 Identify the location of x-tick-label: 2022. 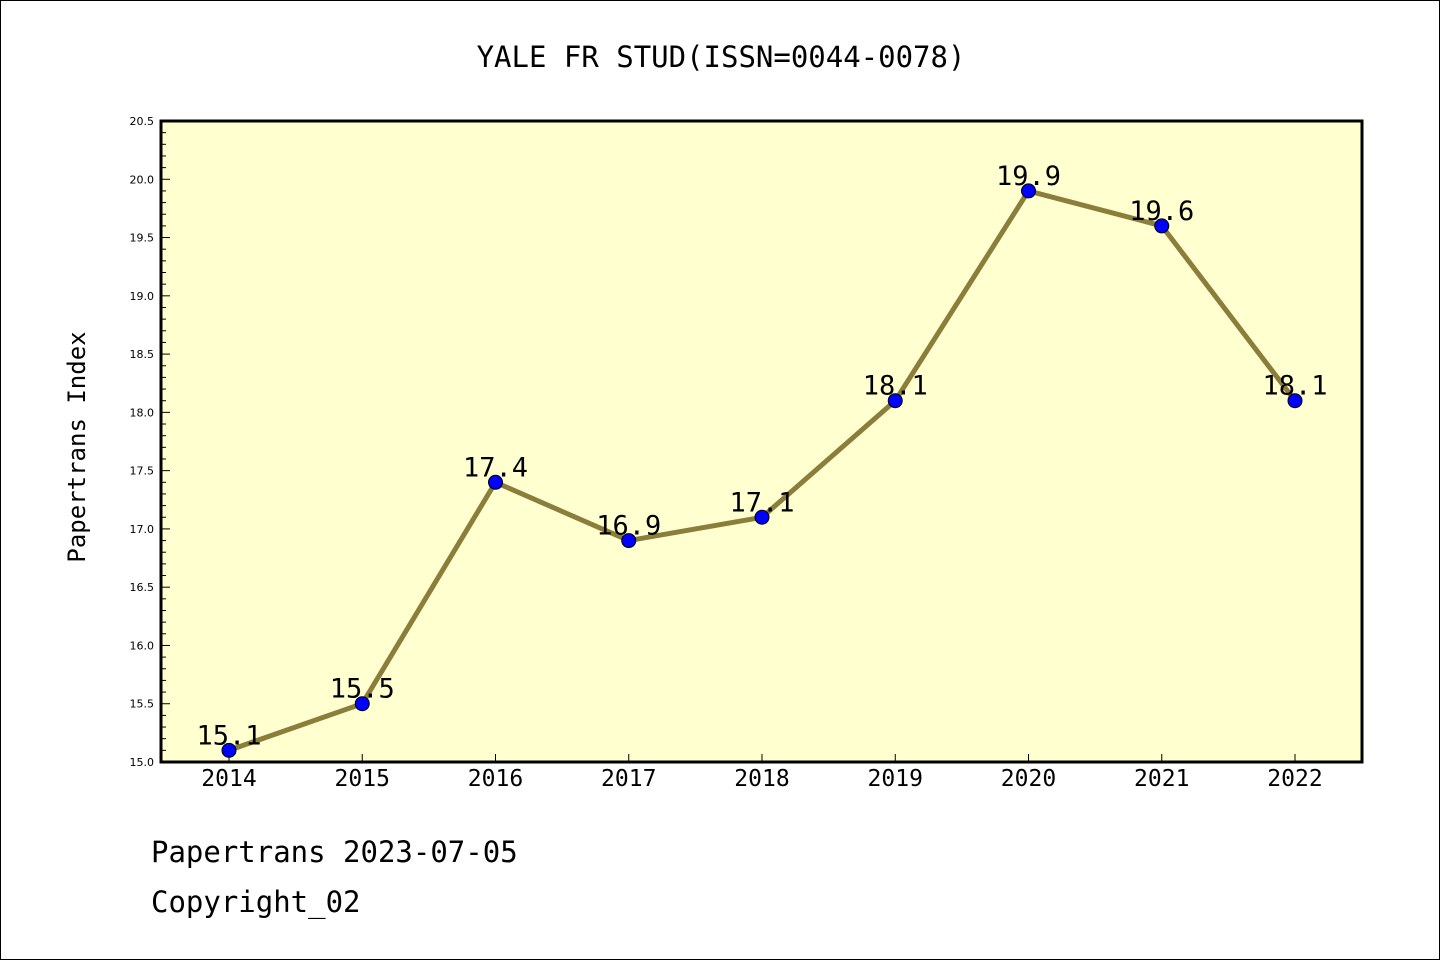
(1294, 779).